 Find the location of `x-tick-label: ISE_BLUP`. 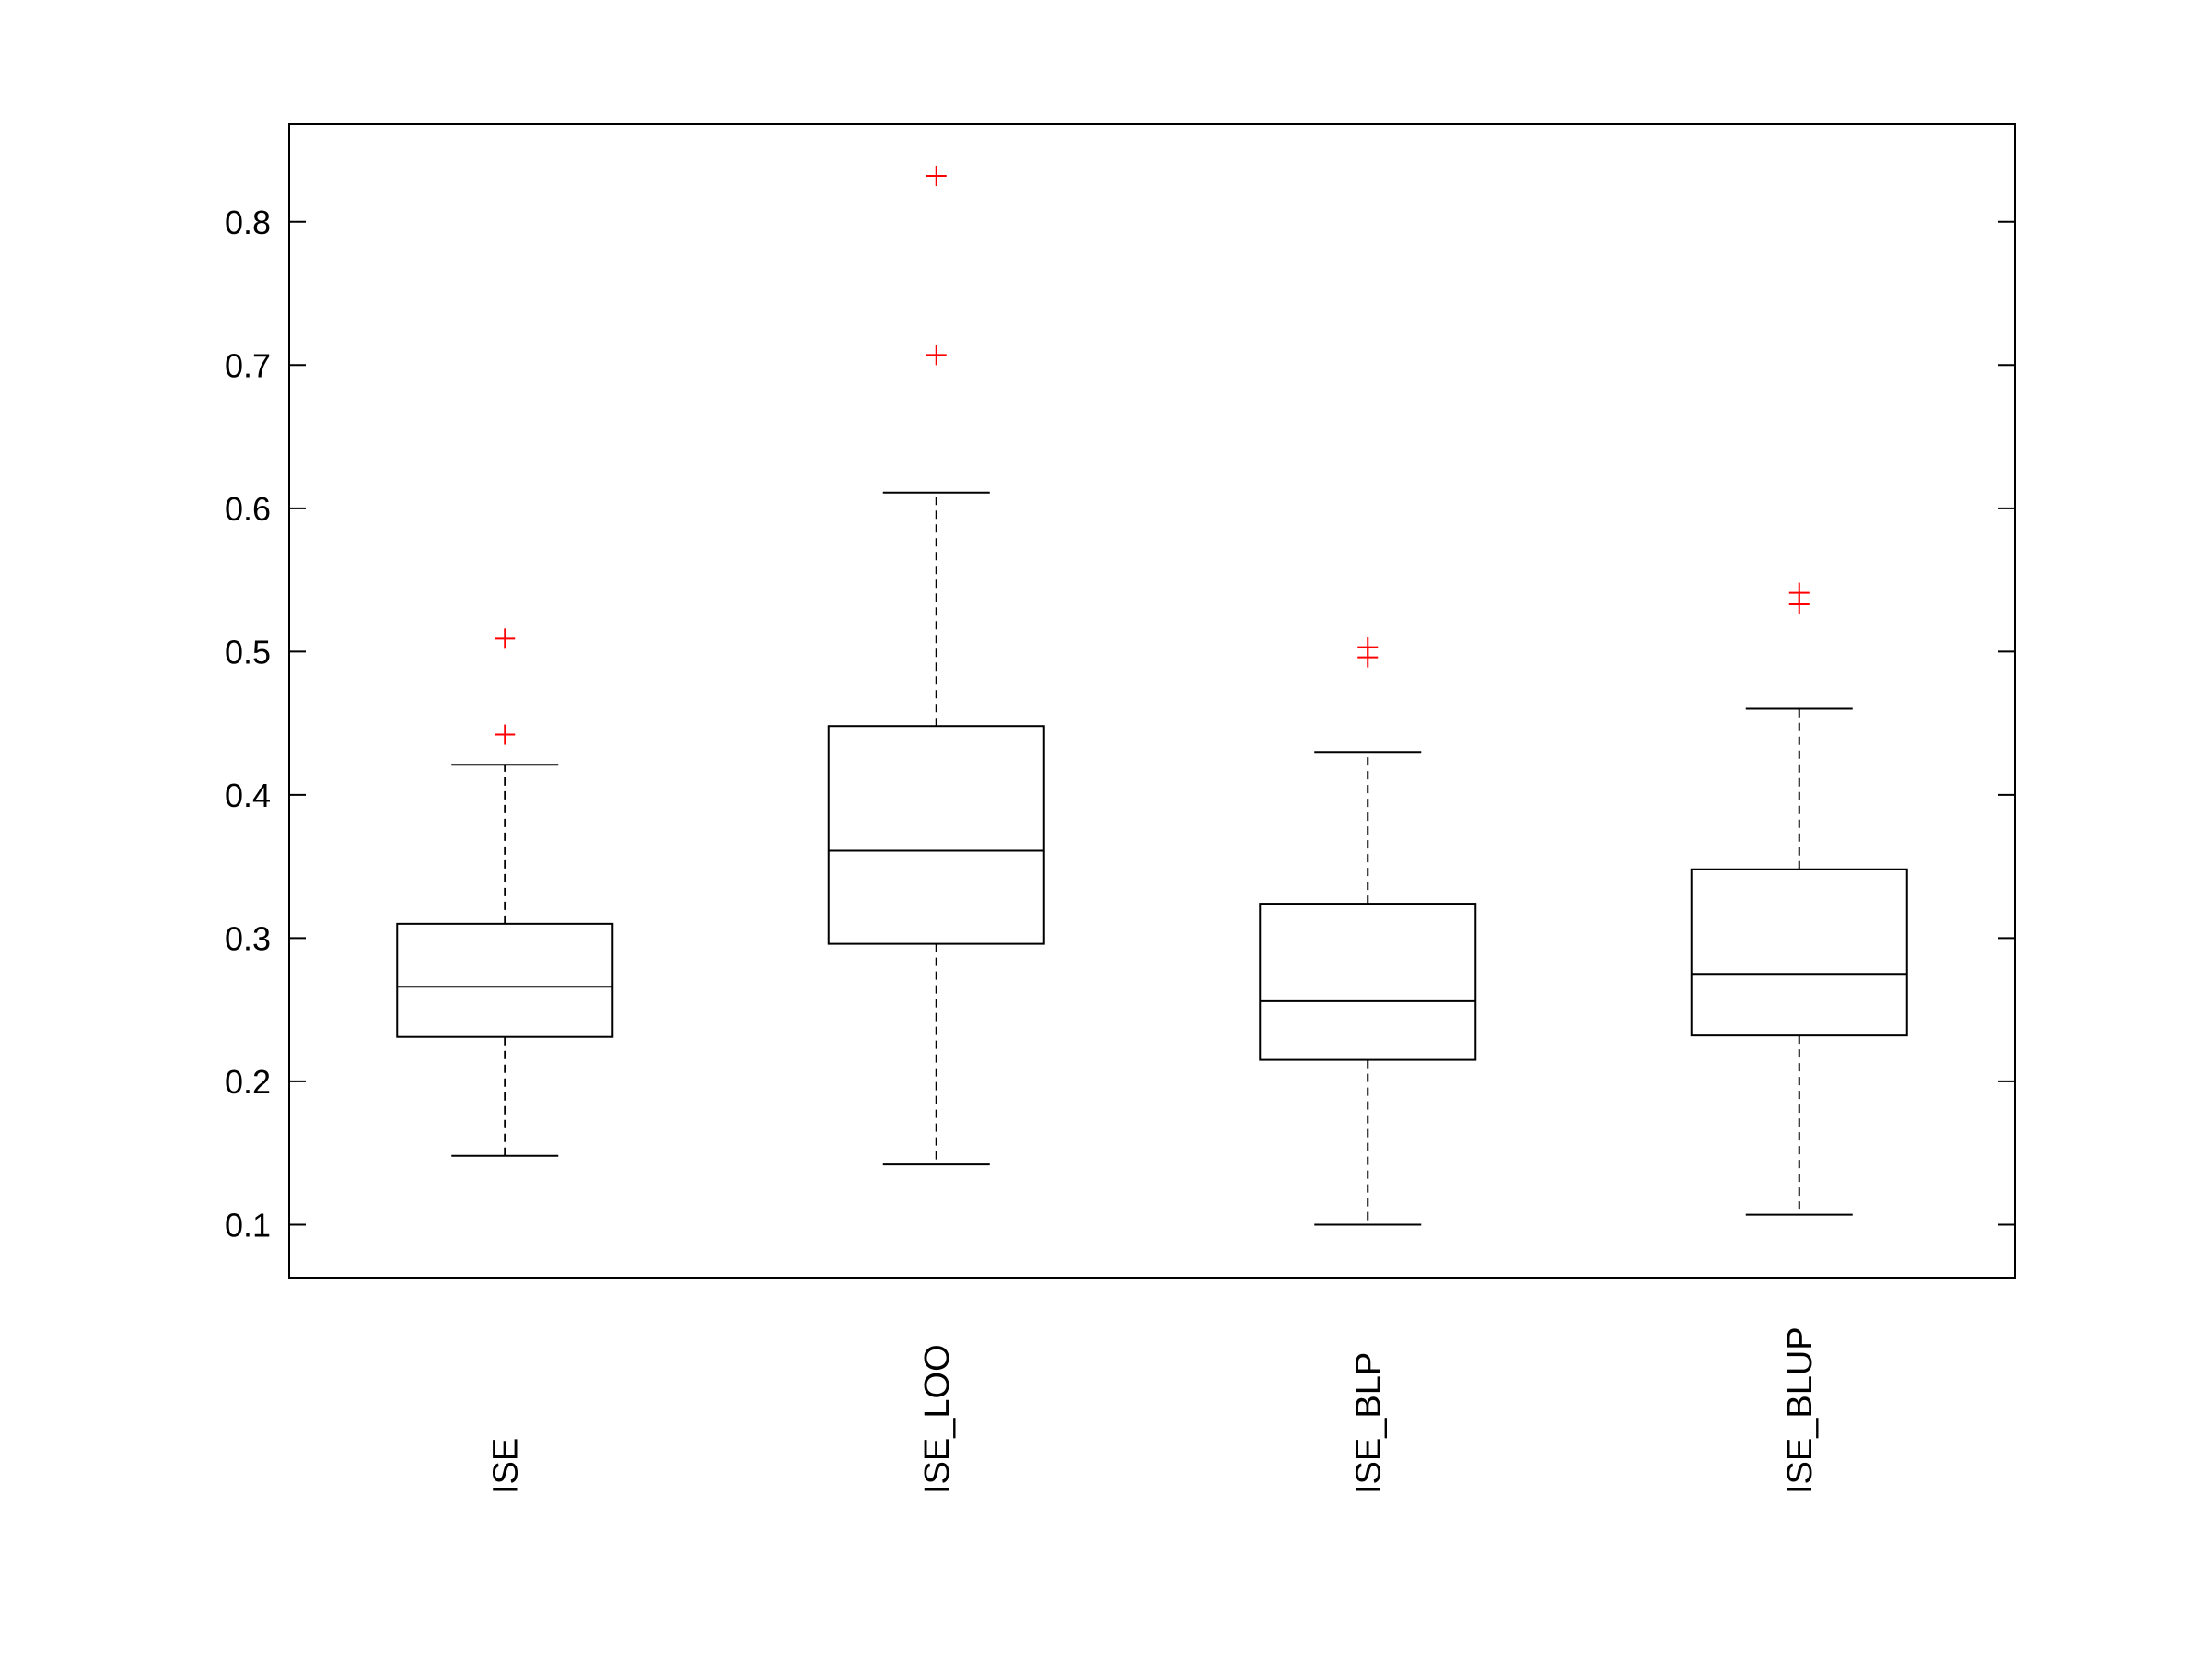

x-tick-label: ISE_BLUP is located at coordinates (1801, 1410).